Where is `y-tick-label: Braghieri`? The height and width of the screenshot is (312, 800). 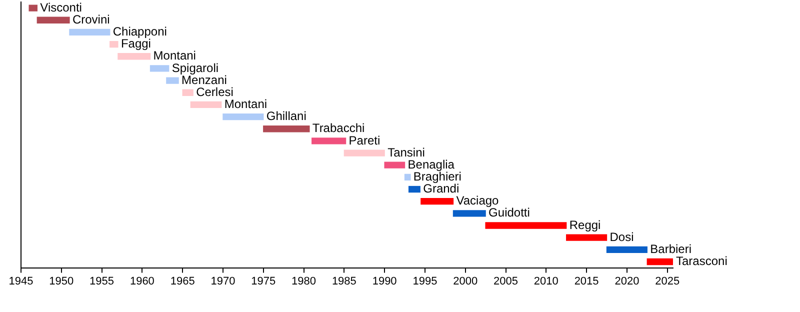 y-tick-label: Braghieri is located at coordinates (437, 177).